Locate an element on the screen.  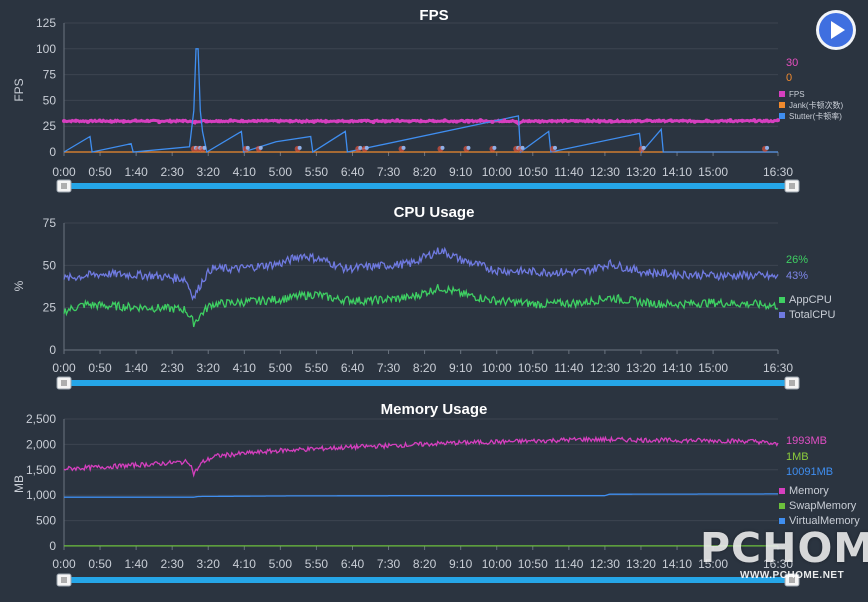
x-tick-label: 9:10 is located at coordinates (461, 368).